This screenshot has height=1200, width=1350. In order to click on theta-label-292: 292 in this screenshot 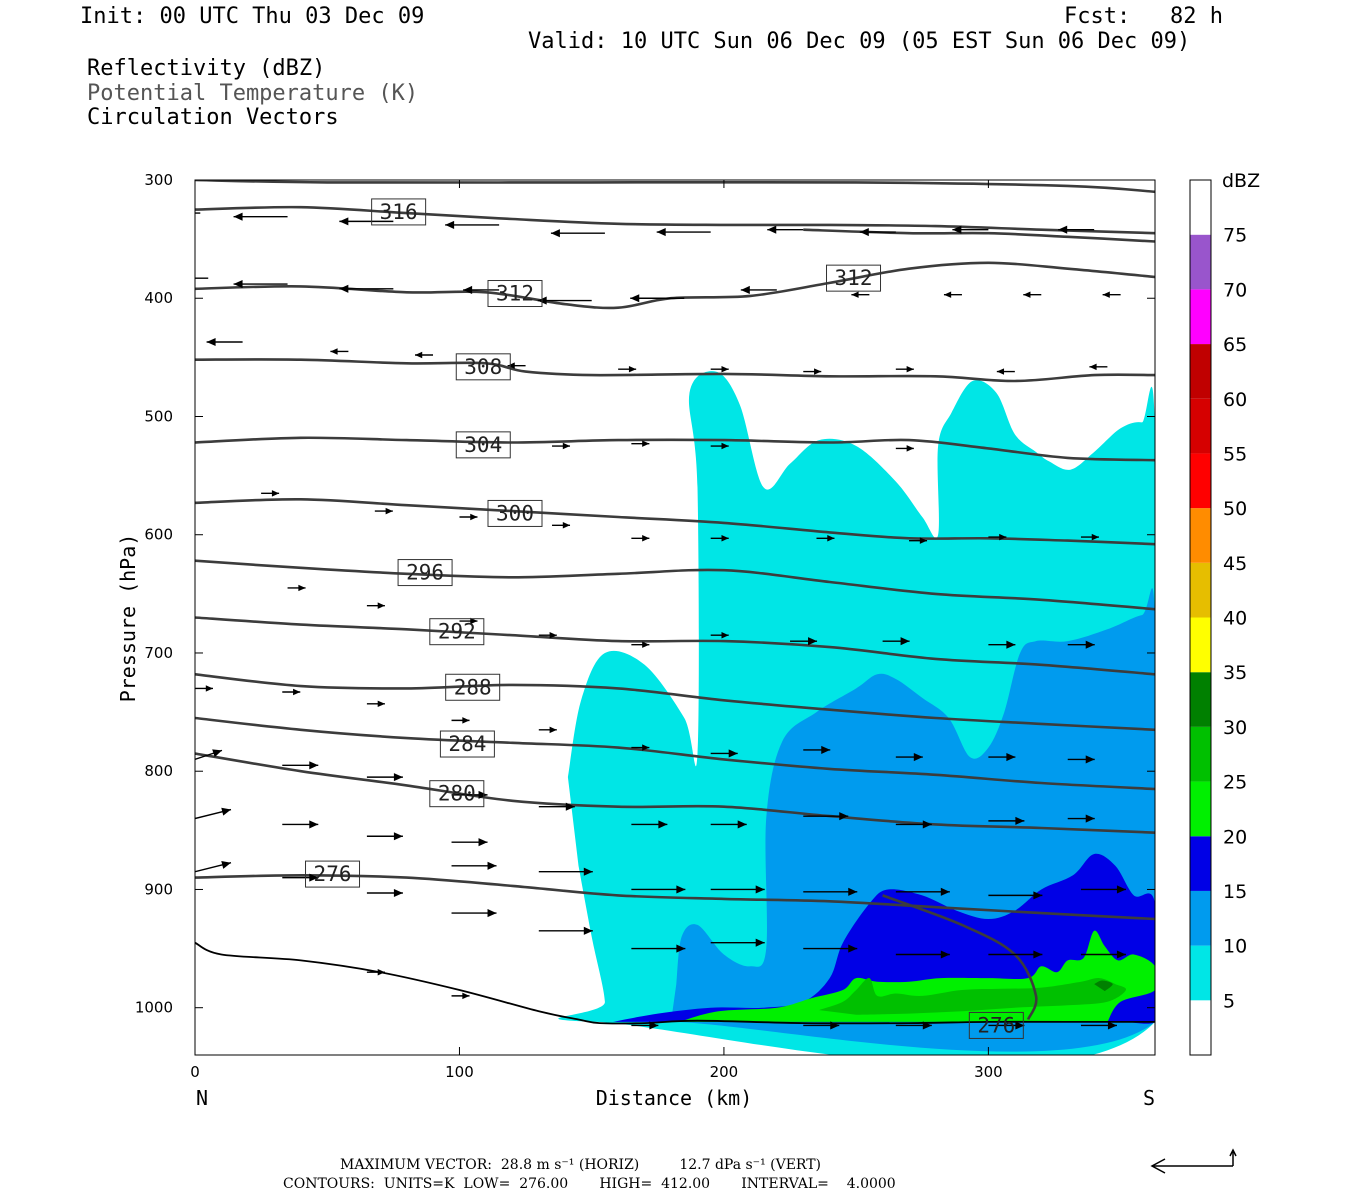, I will do `click(457, 632)`.